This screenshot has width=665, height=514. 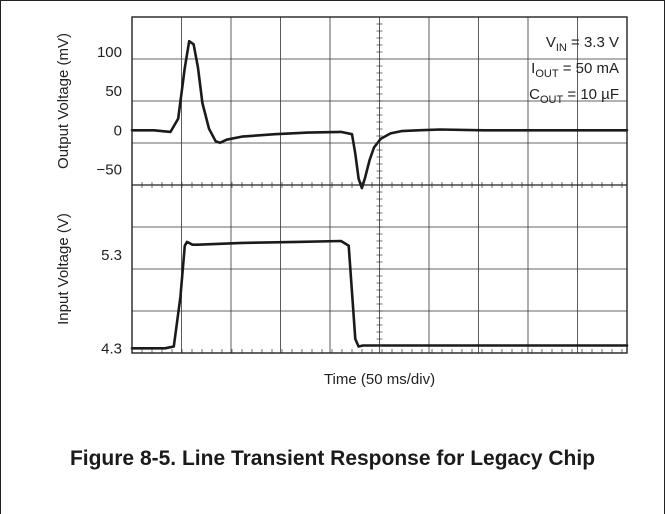 What do you see at coordinates (574, 96) in the screenshot?
I see `condition-annotation: COUT = 10 µF` at bounding box center [574, 96].